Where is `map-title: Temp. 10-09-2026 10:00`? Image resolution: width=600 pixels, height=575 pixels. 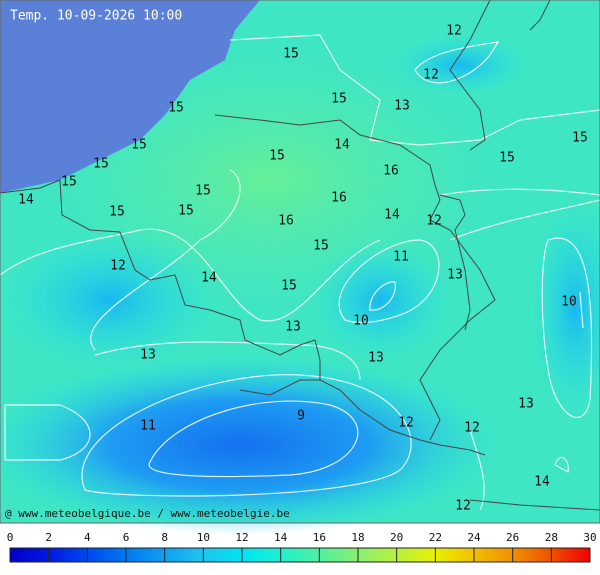 map-title: Temp. 10-09-2026 10:00 is located at coordinates (96, 16).